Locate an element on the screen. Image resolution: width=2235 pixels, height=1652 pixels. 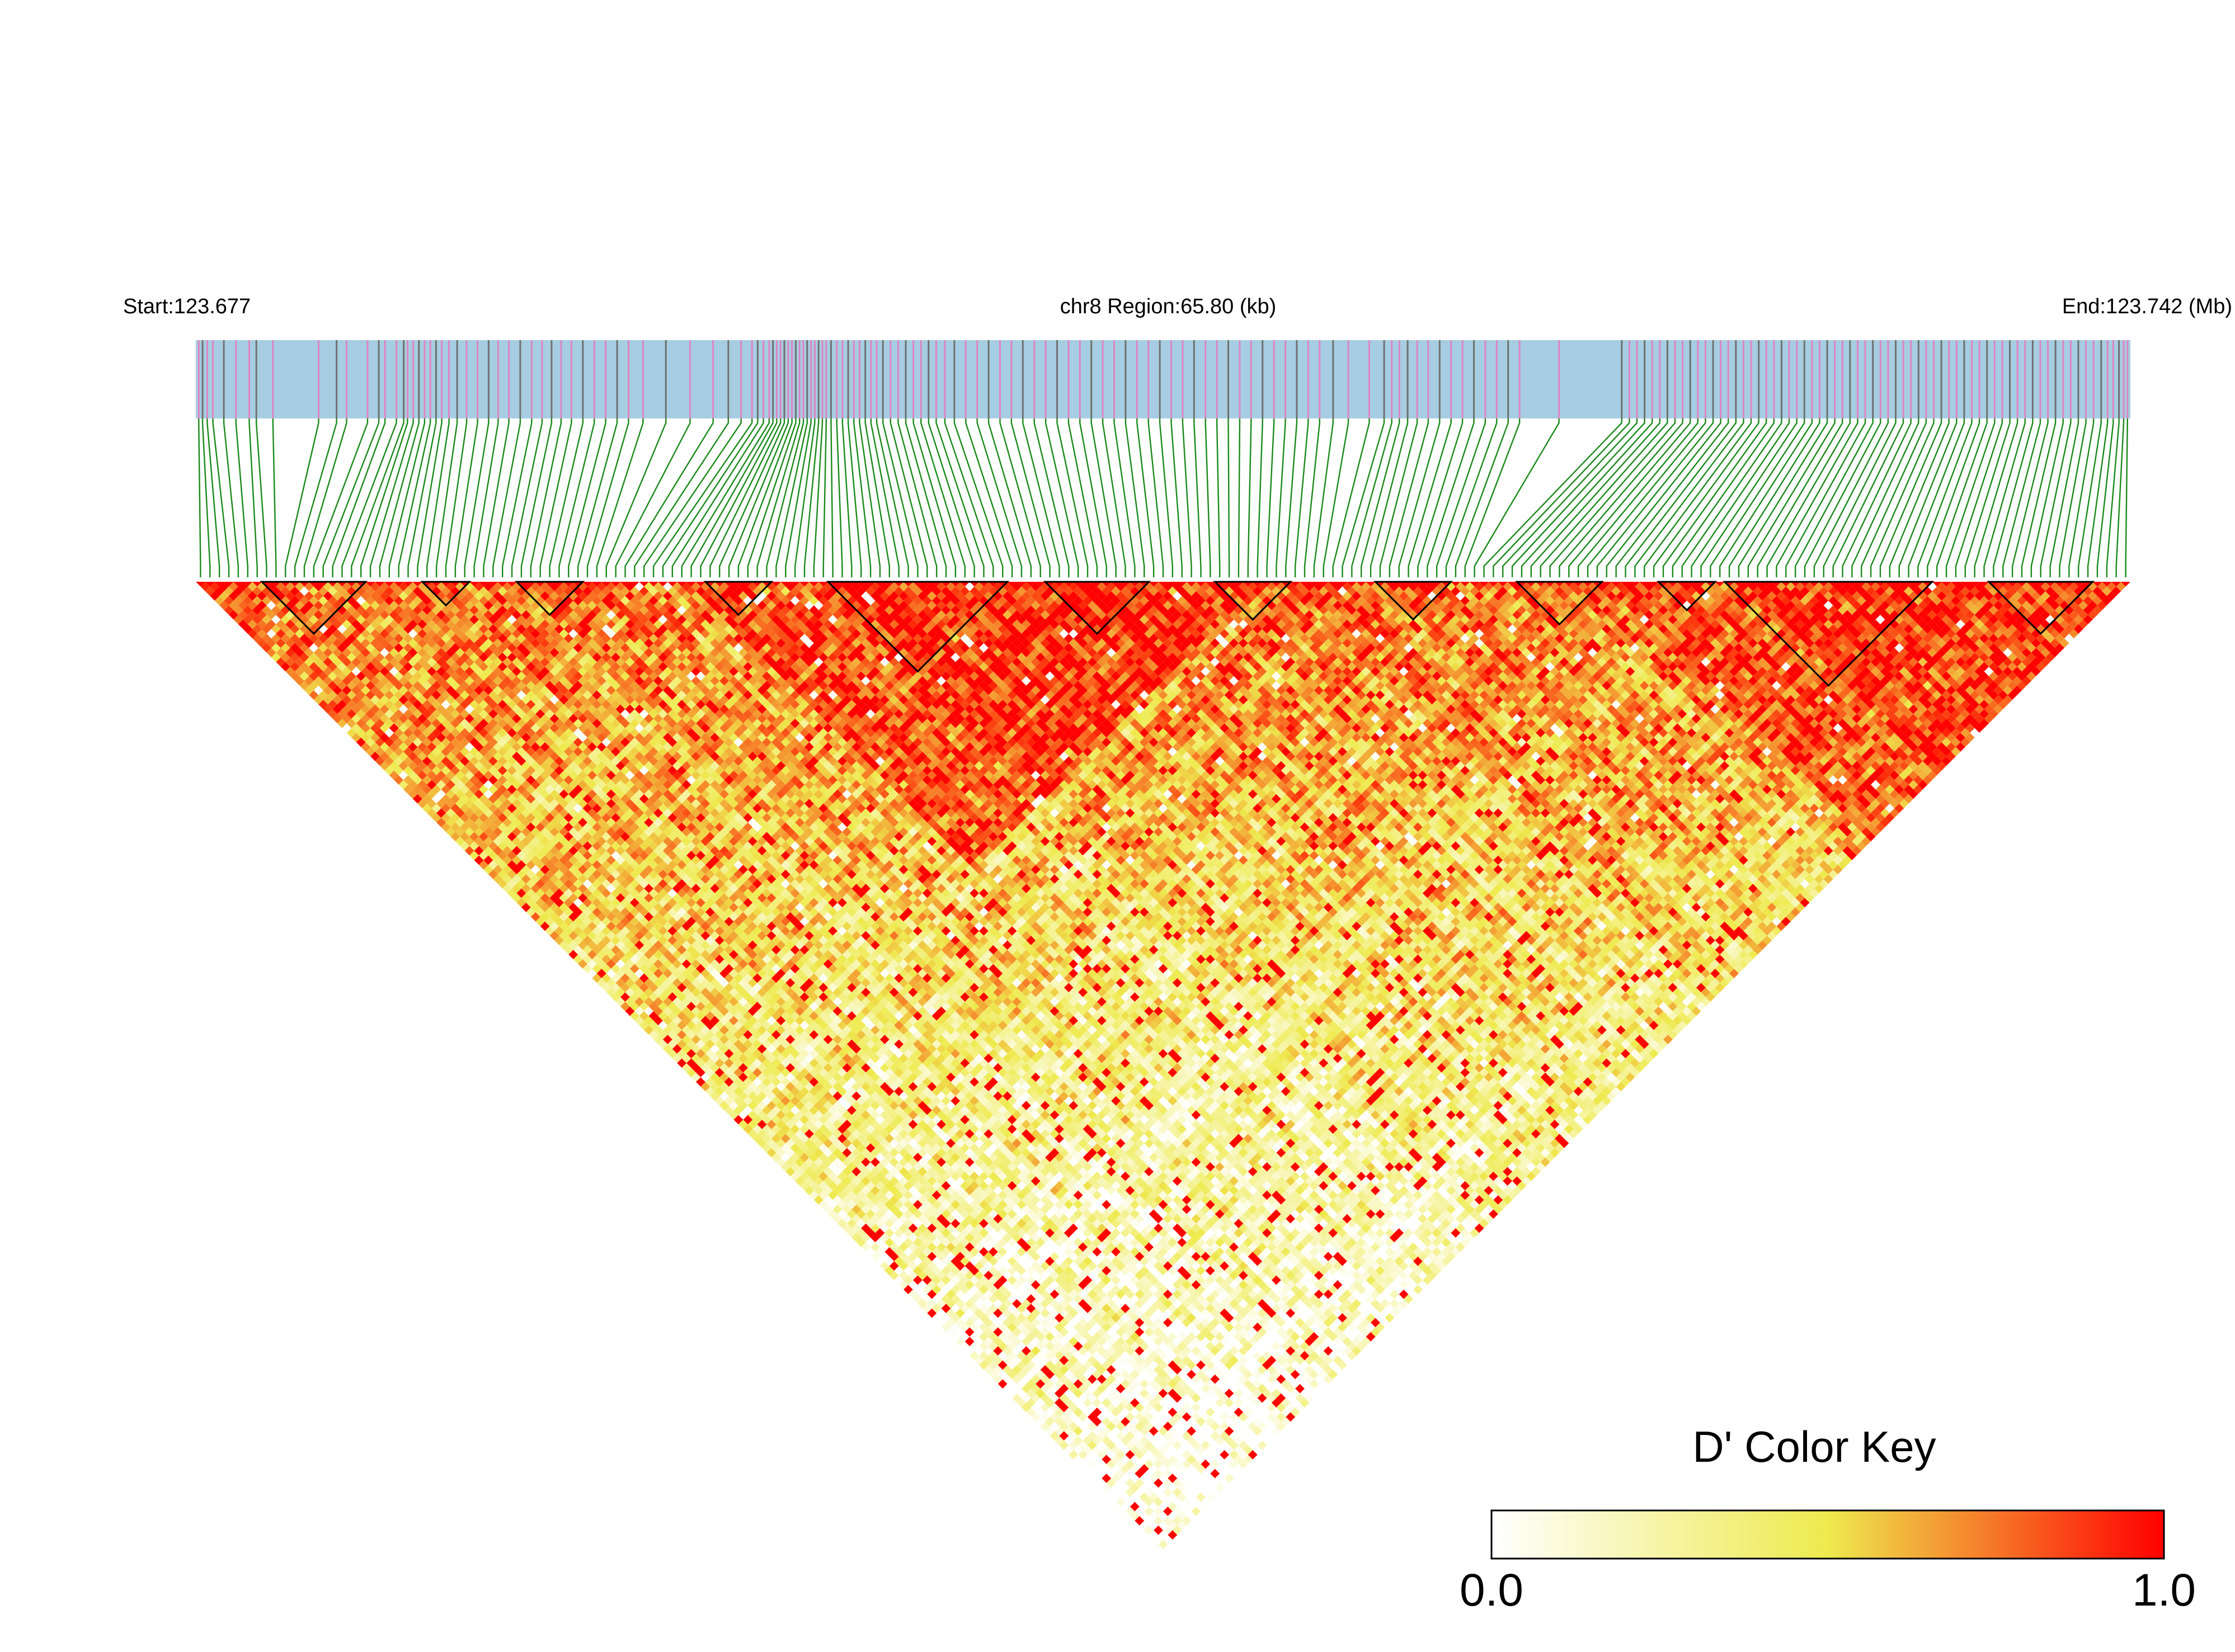
region-end-label: End:123.742 (Mb) is located at coordinates (2147, 306).